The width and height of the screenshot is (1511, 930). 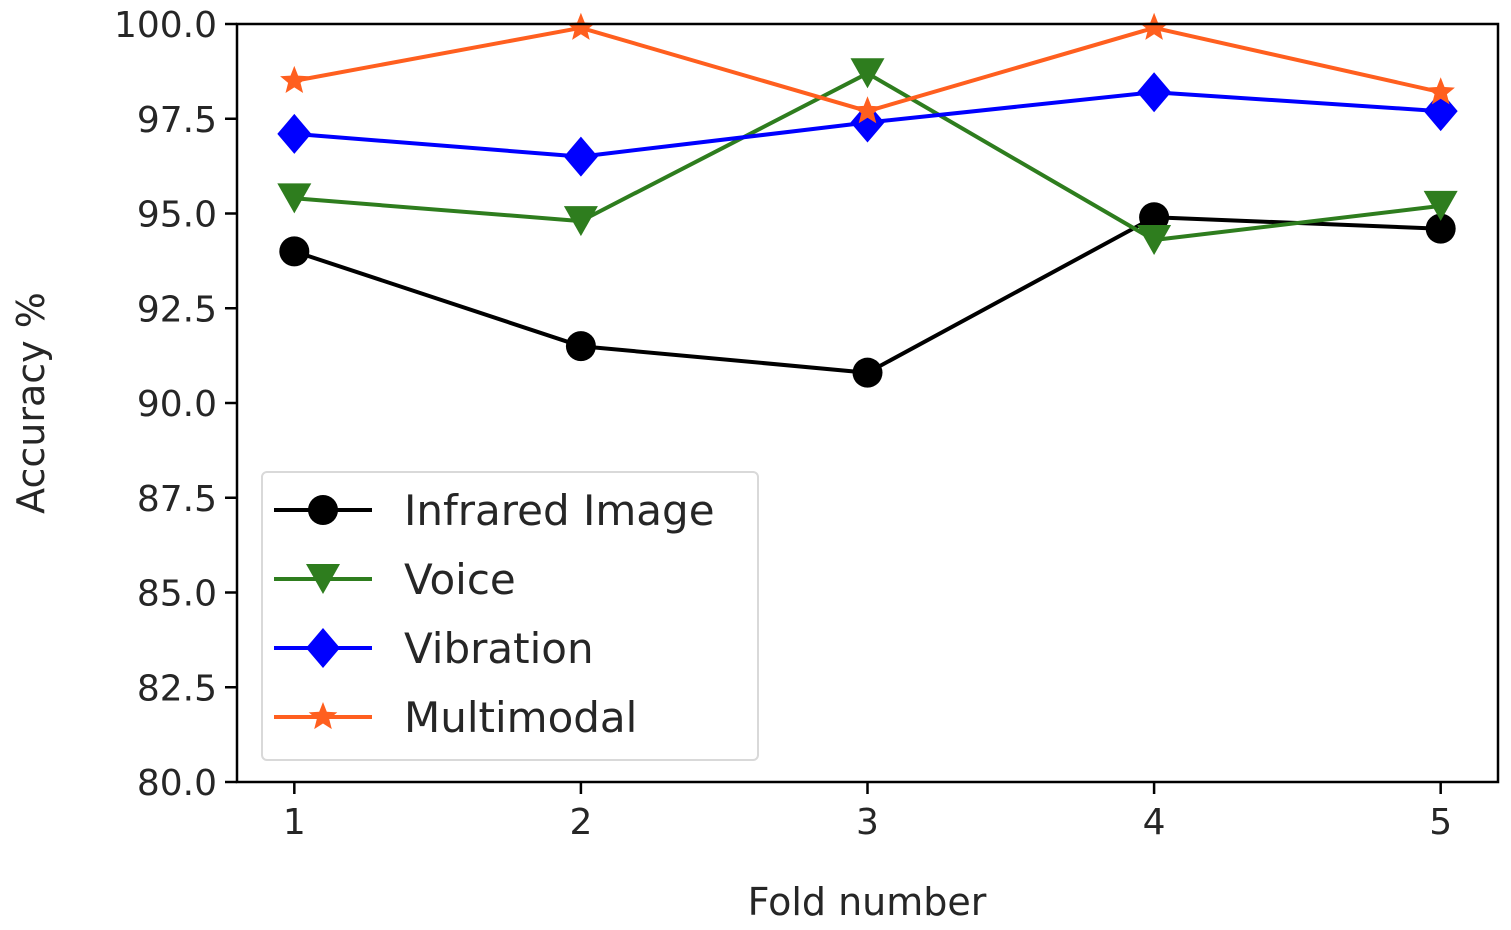 I want to click on x-tick-label: 2, so click(x=580, y=822).